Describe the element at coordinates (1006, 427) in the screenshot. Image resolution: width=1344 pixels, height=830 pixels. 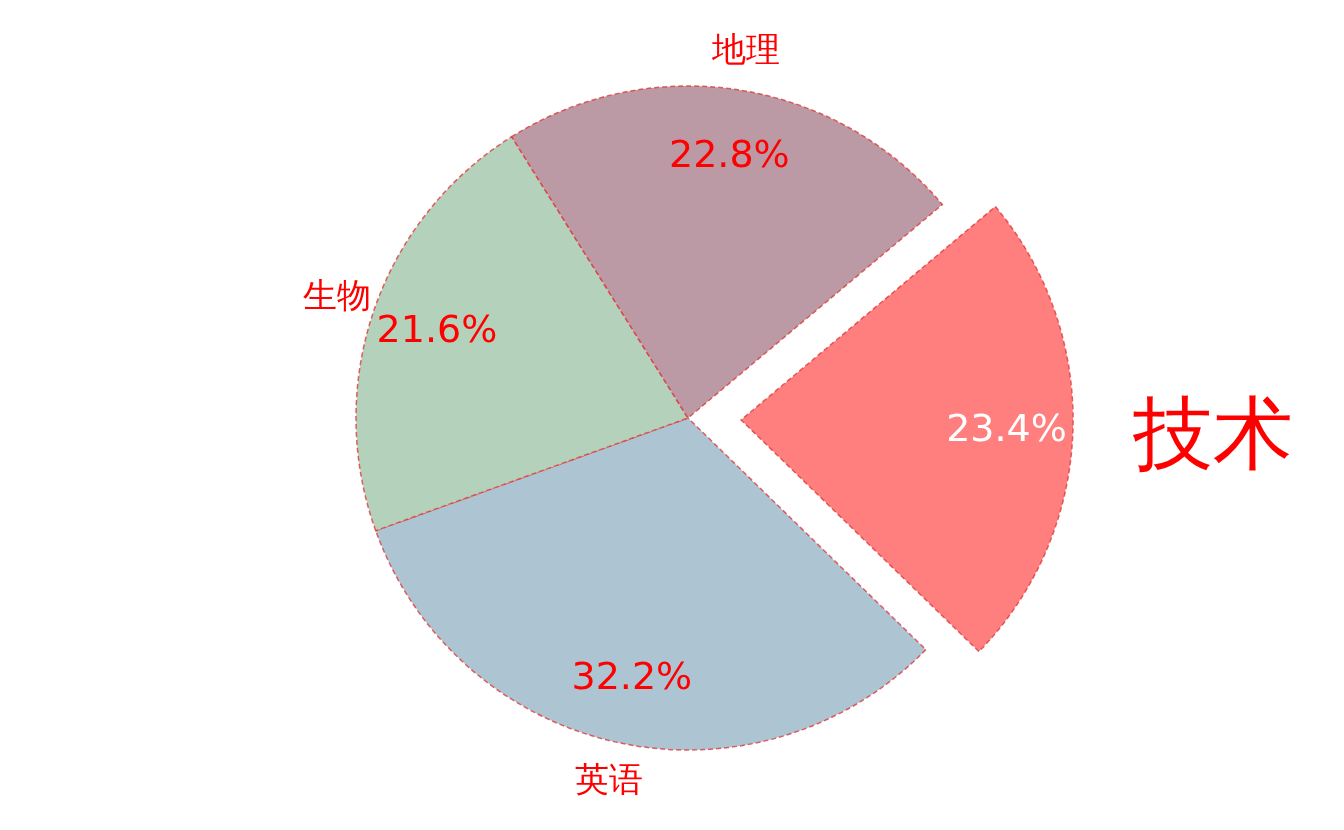
I see `data-label: 23.4%` at that location.